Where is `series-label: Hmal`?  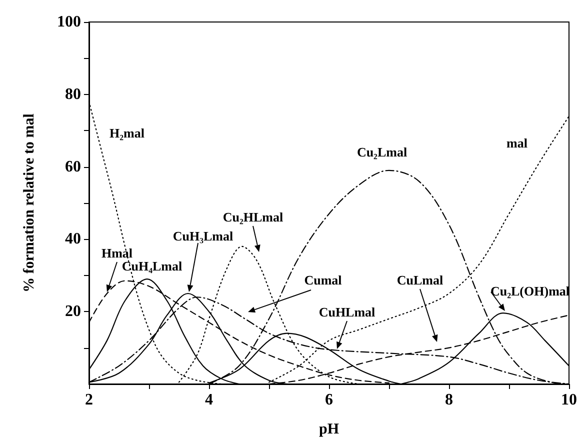 series-label: Hmal is located at coordinates (117, 253).